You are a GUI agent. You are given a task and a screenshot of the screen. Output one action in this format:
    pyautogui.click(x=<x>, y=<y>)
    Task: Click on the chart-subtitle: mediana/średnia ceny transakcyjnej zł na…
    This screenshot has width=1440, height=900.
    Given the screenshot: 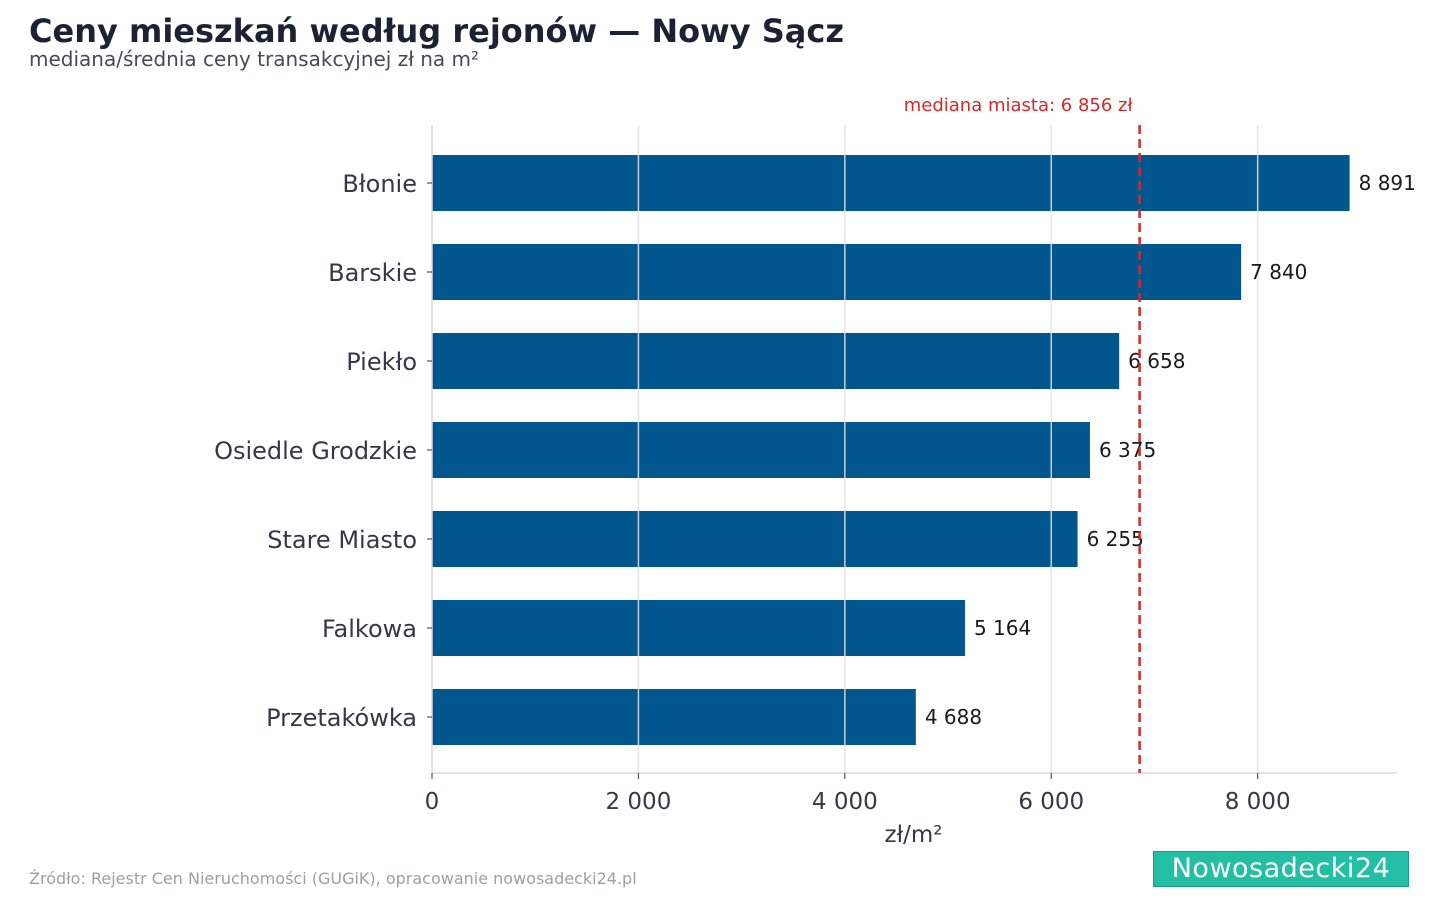 What is the action you would take?
    pyautogui.click(x=254, y=59)
    